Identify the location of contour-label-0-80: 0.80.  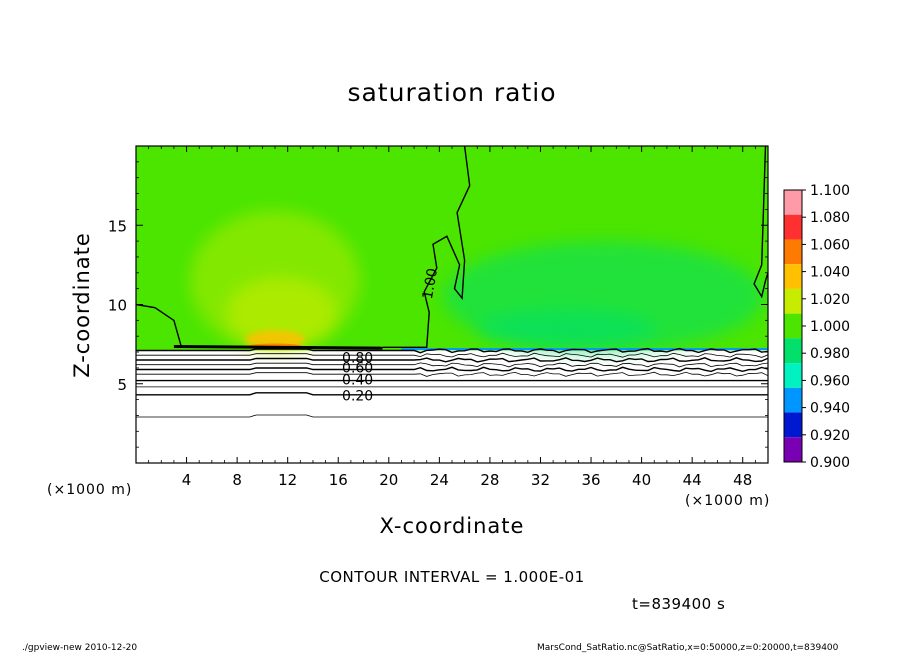
(357, 358).